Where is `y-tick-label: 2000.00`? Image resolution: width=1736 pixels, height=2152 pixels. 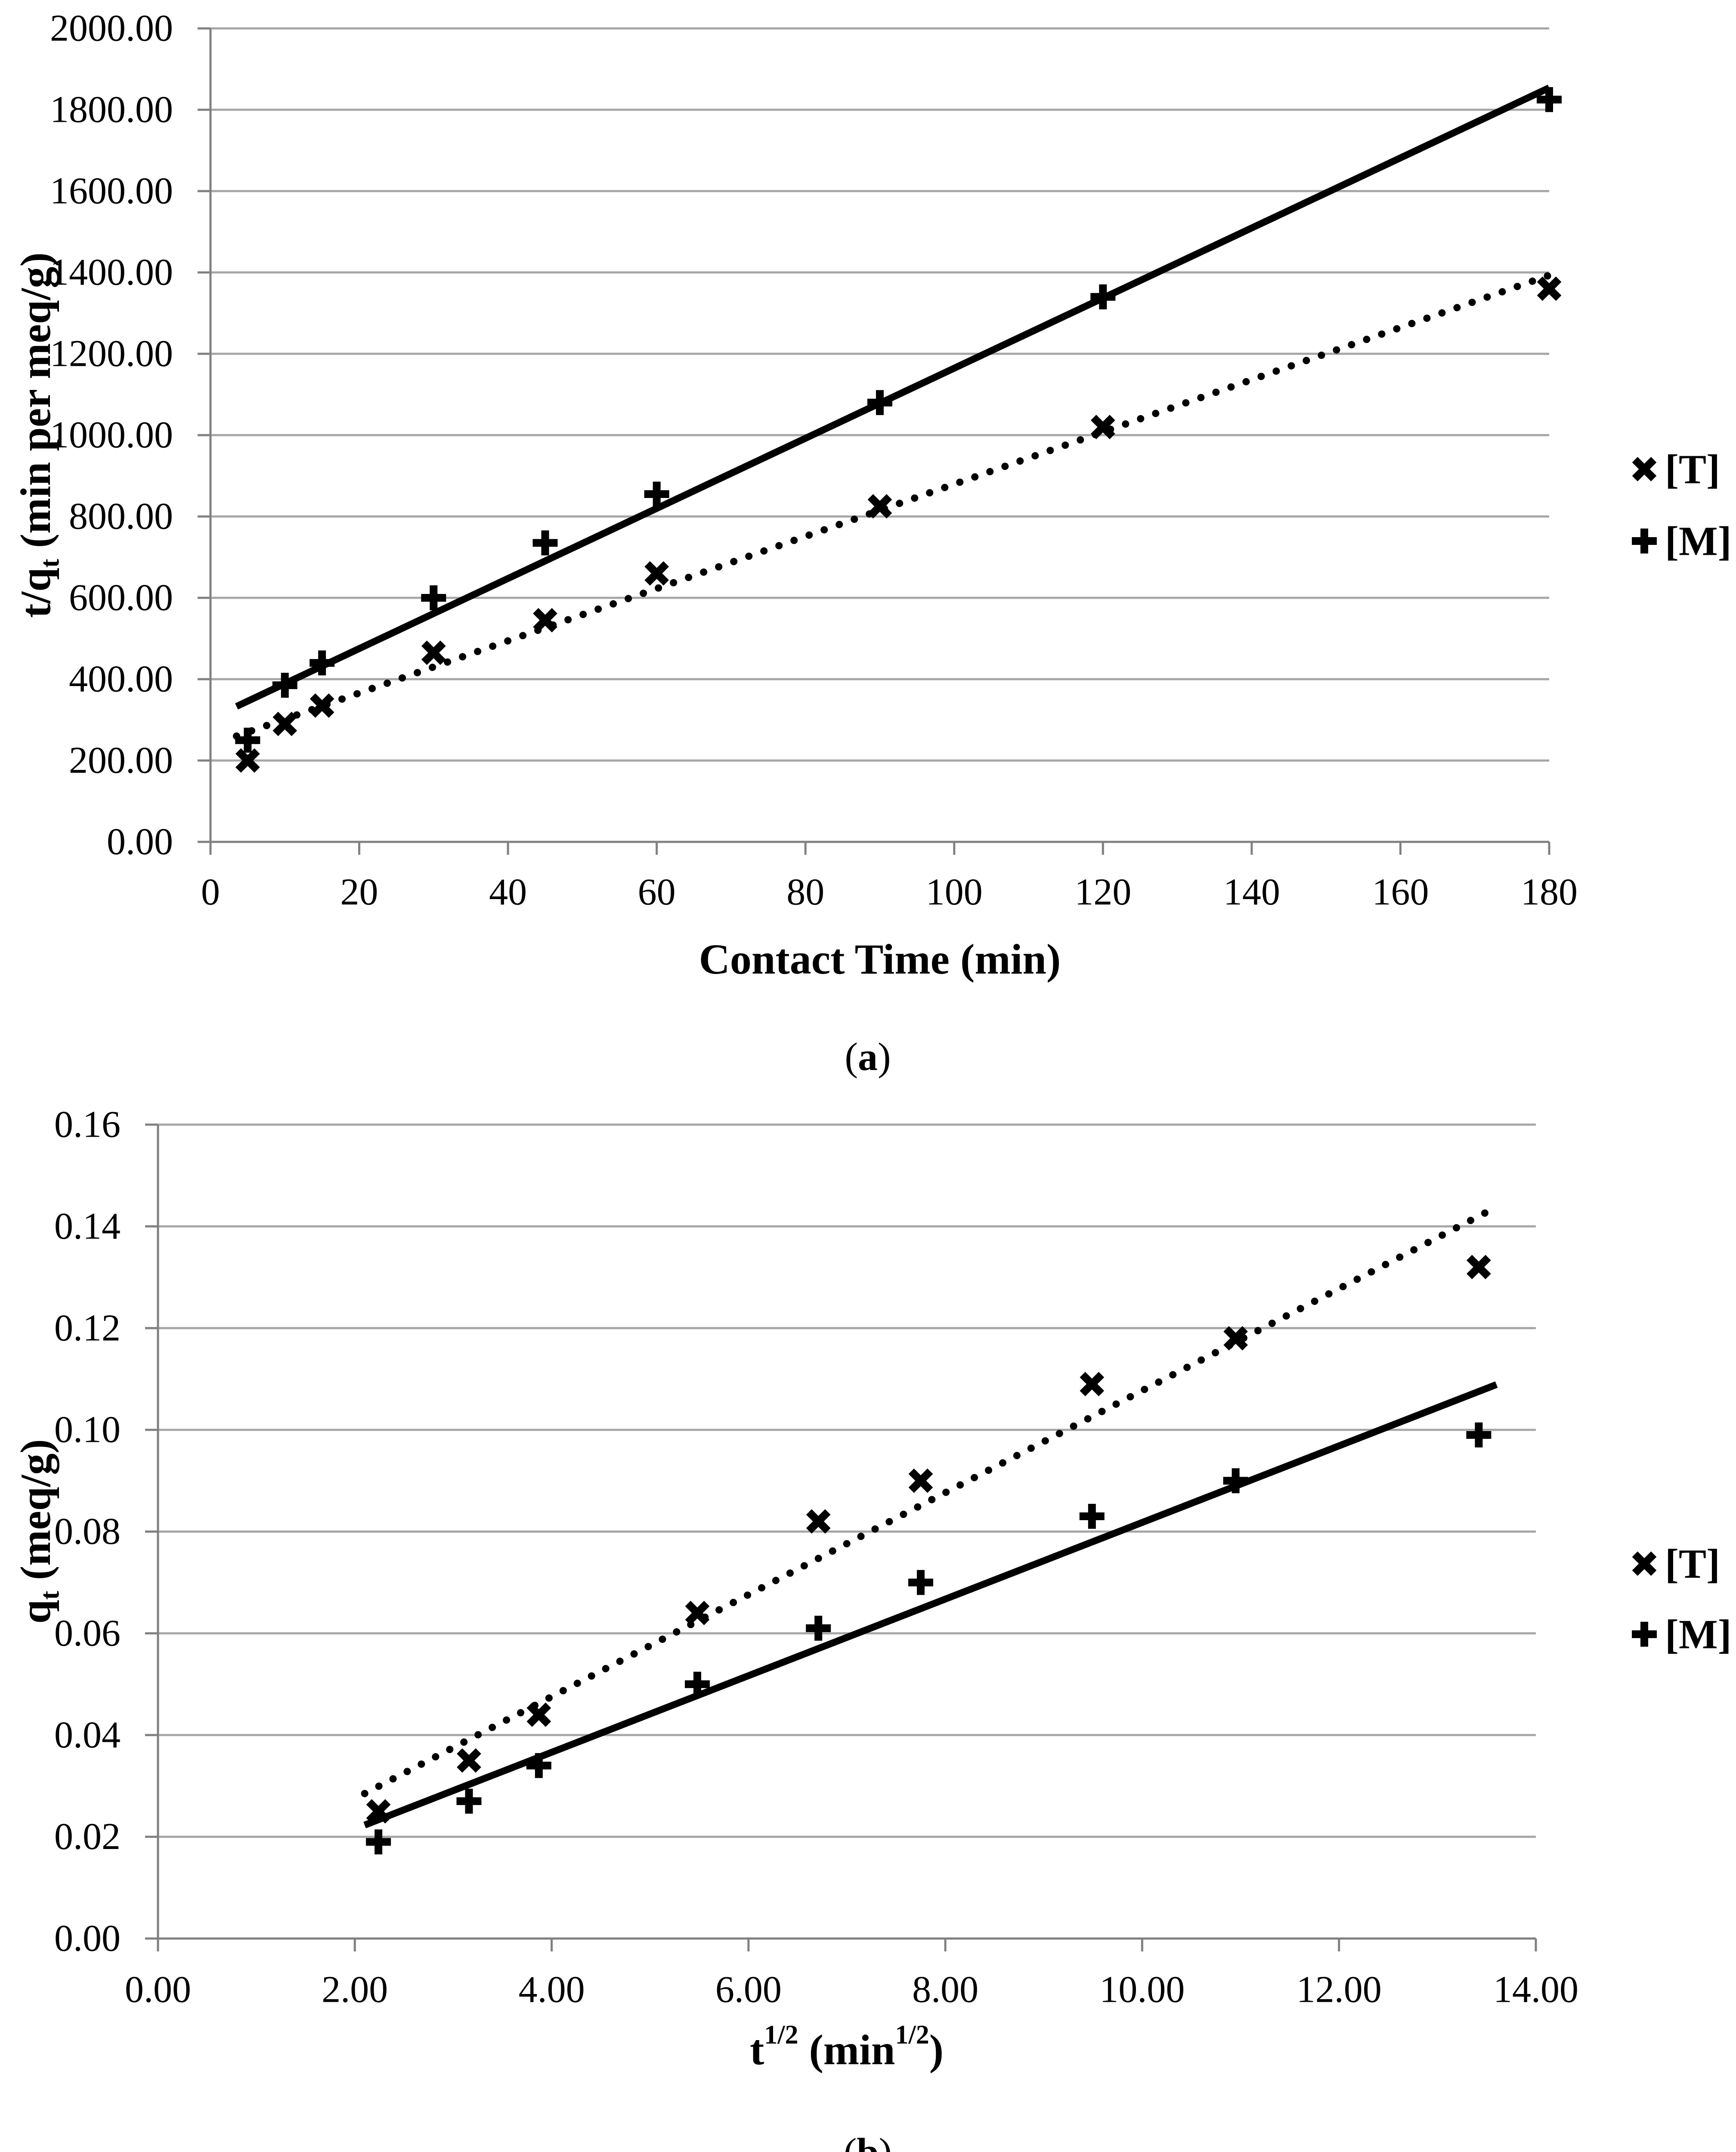 y-tick-label: 2000.00 is located at coordinates (112, 28).